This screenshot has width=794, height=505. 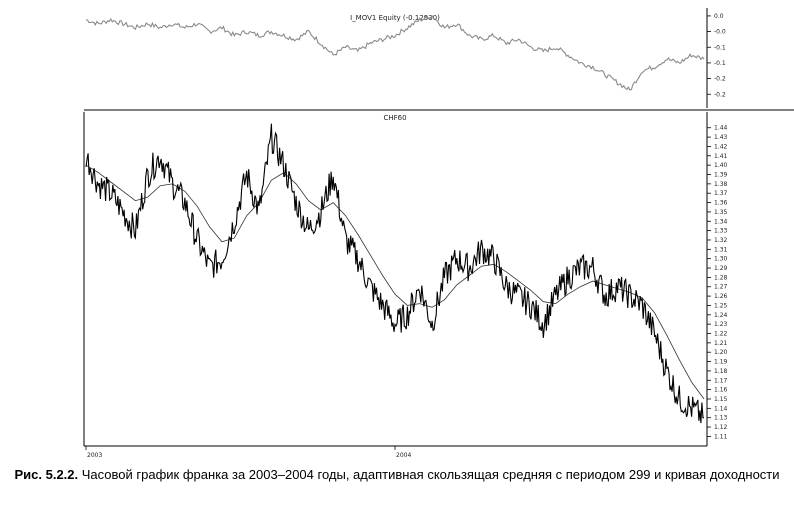 I want to click on price-y-tick-label: 1.39, so click(x=721, y=175).